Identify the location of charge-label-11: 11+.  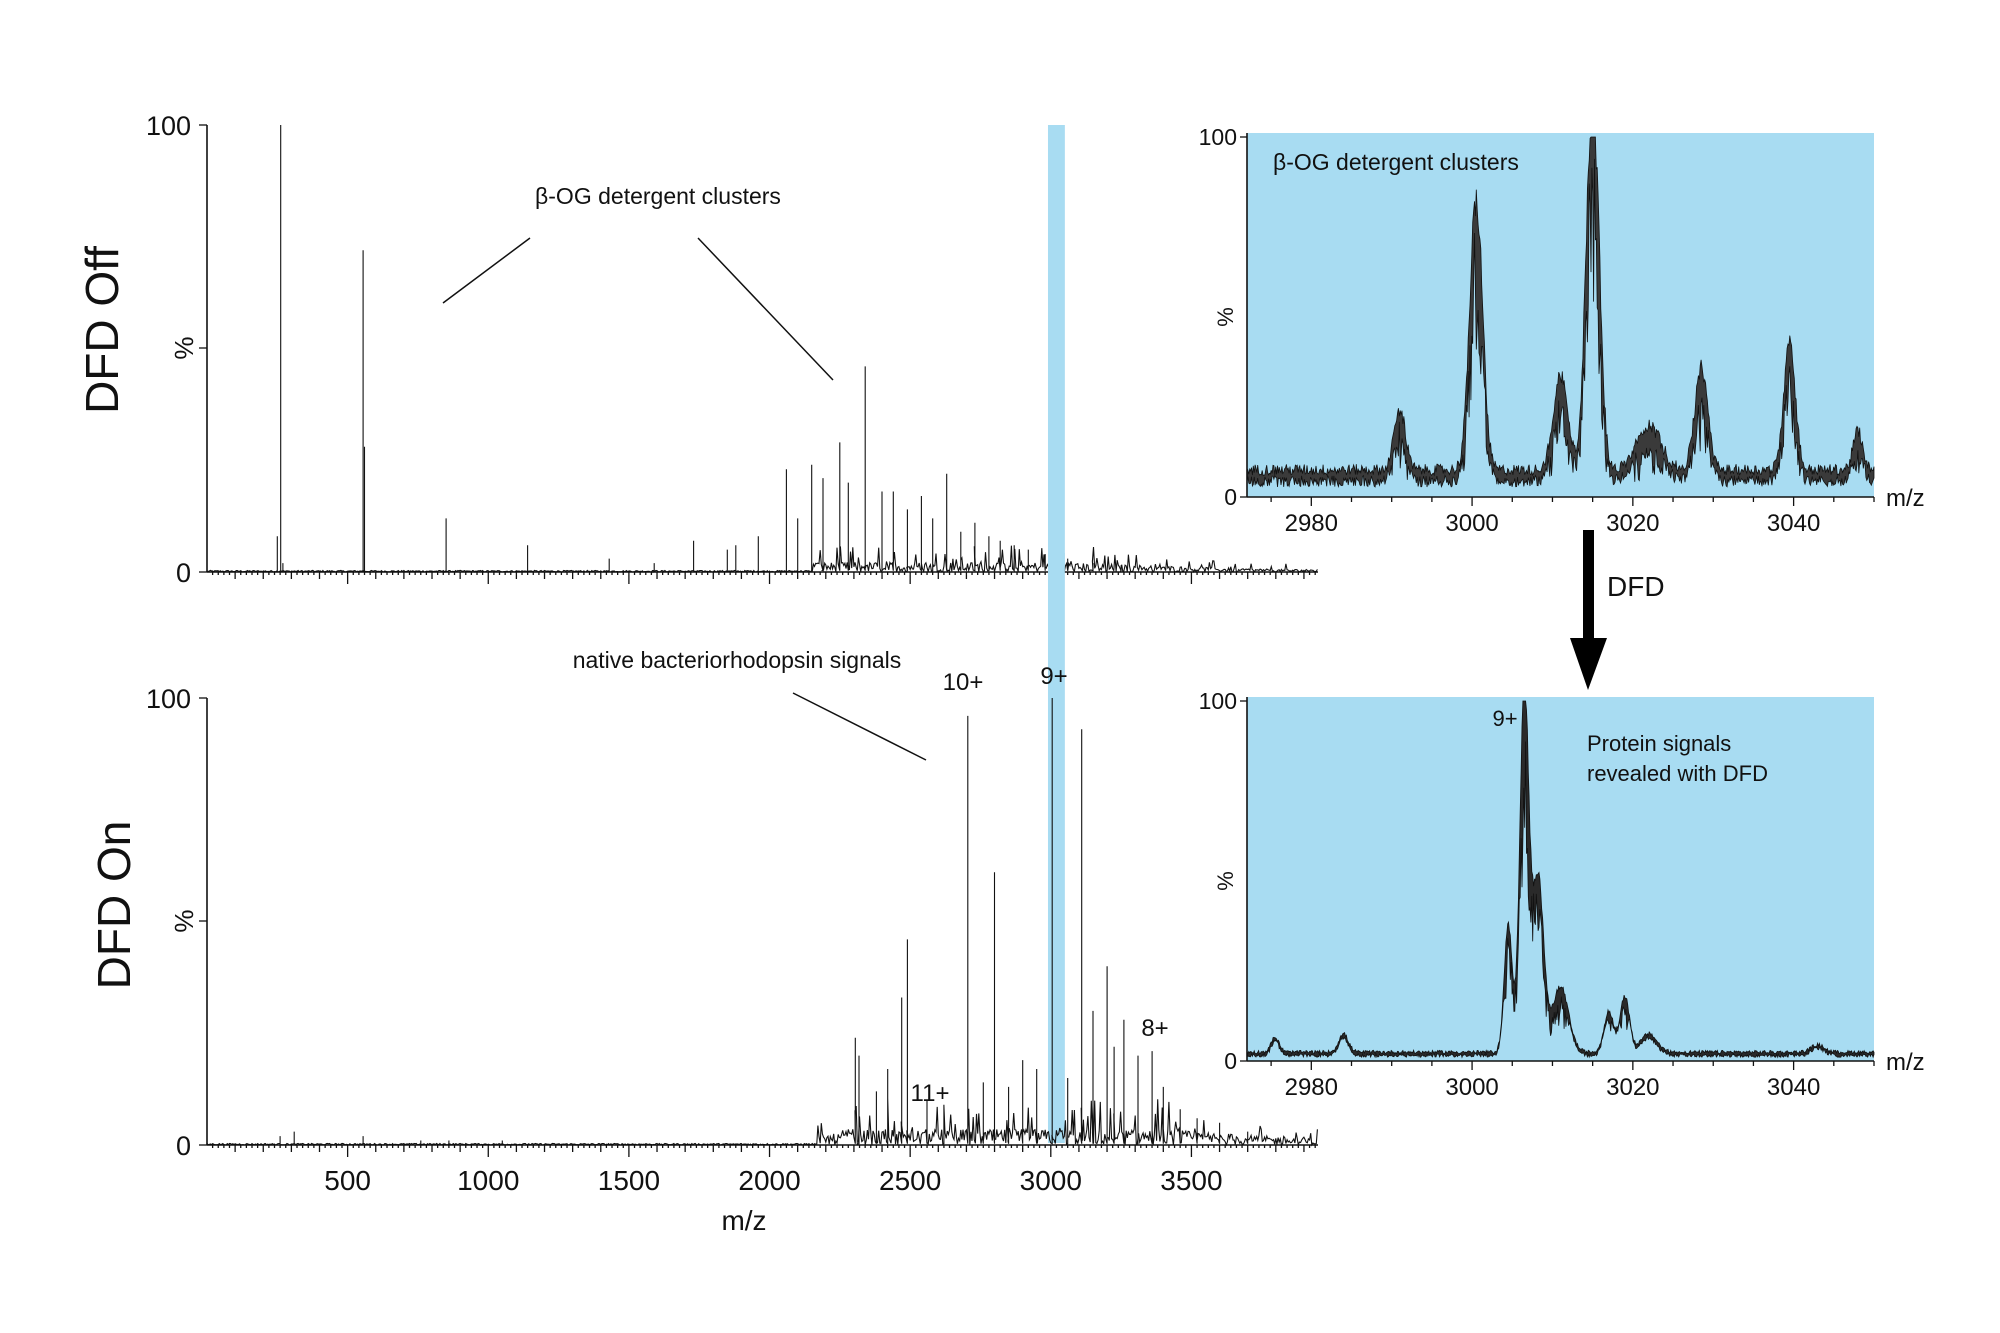
(930, 1093).